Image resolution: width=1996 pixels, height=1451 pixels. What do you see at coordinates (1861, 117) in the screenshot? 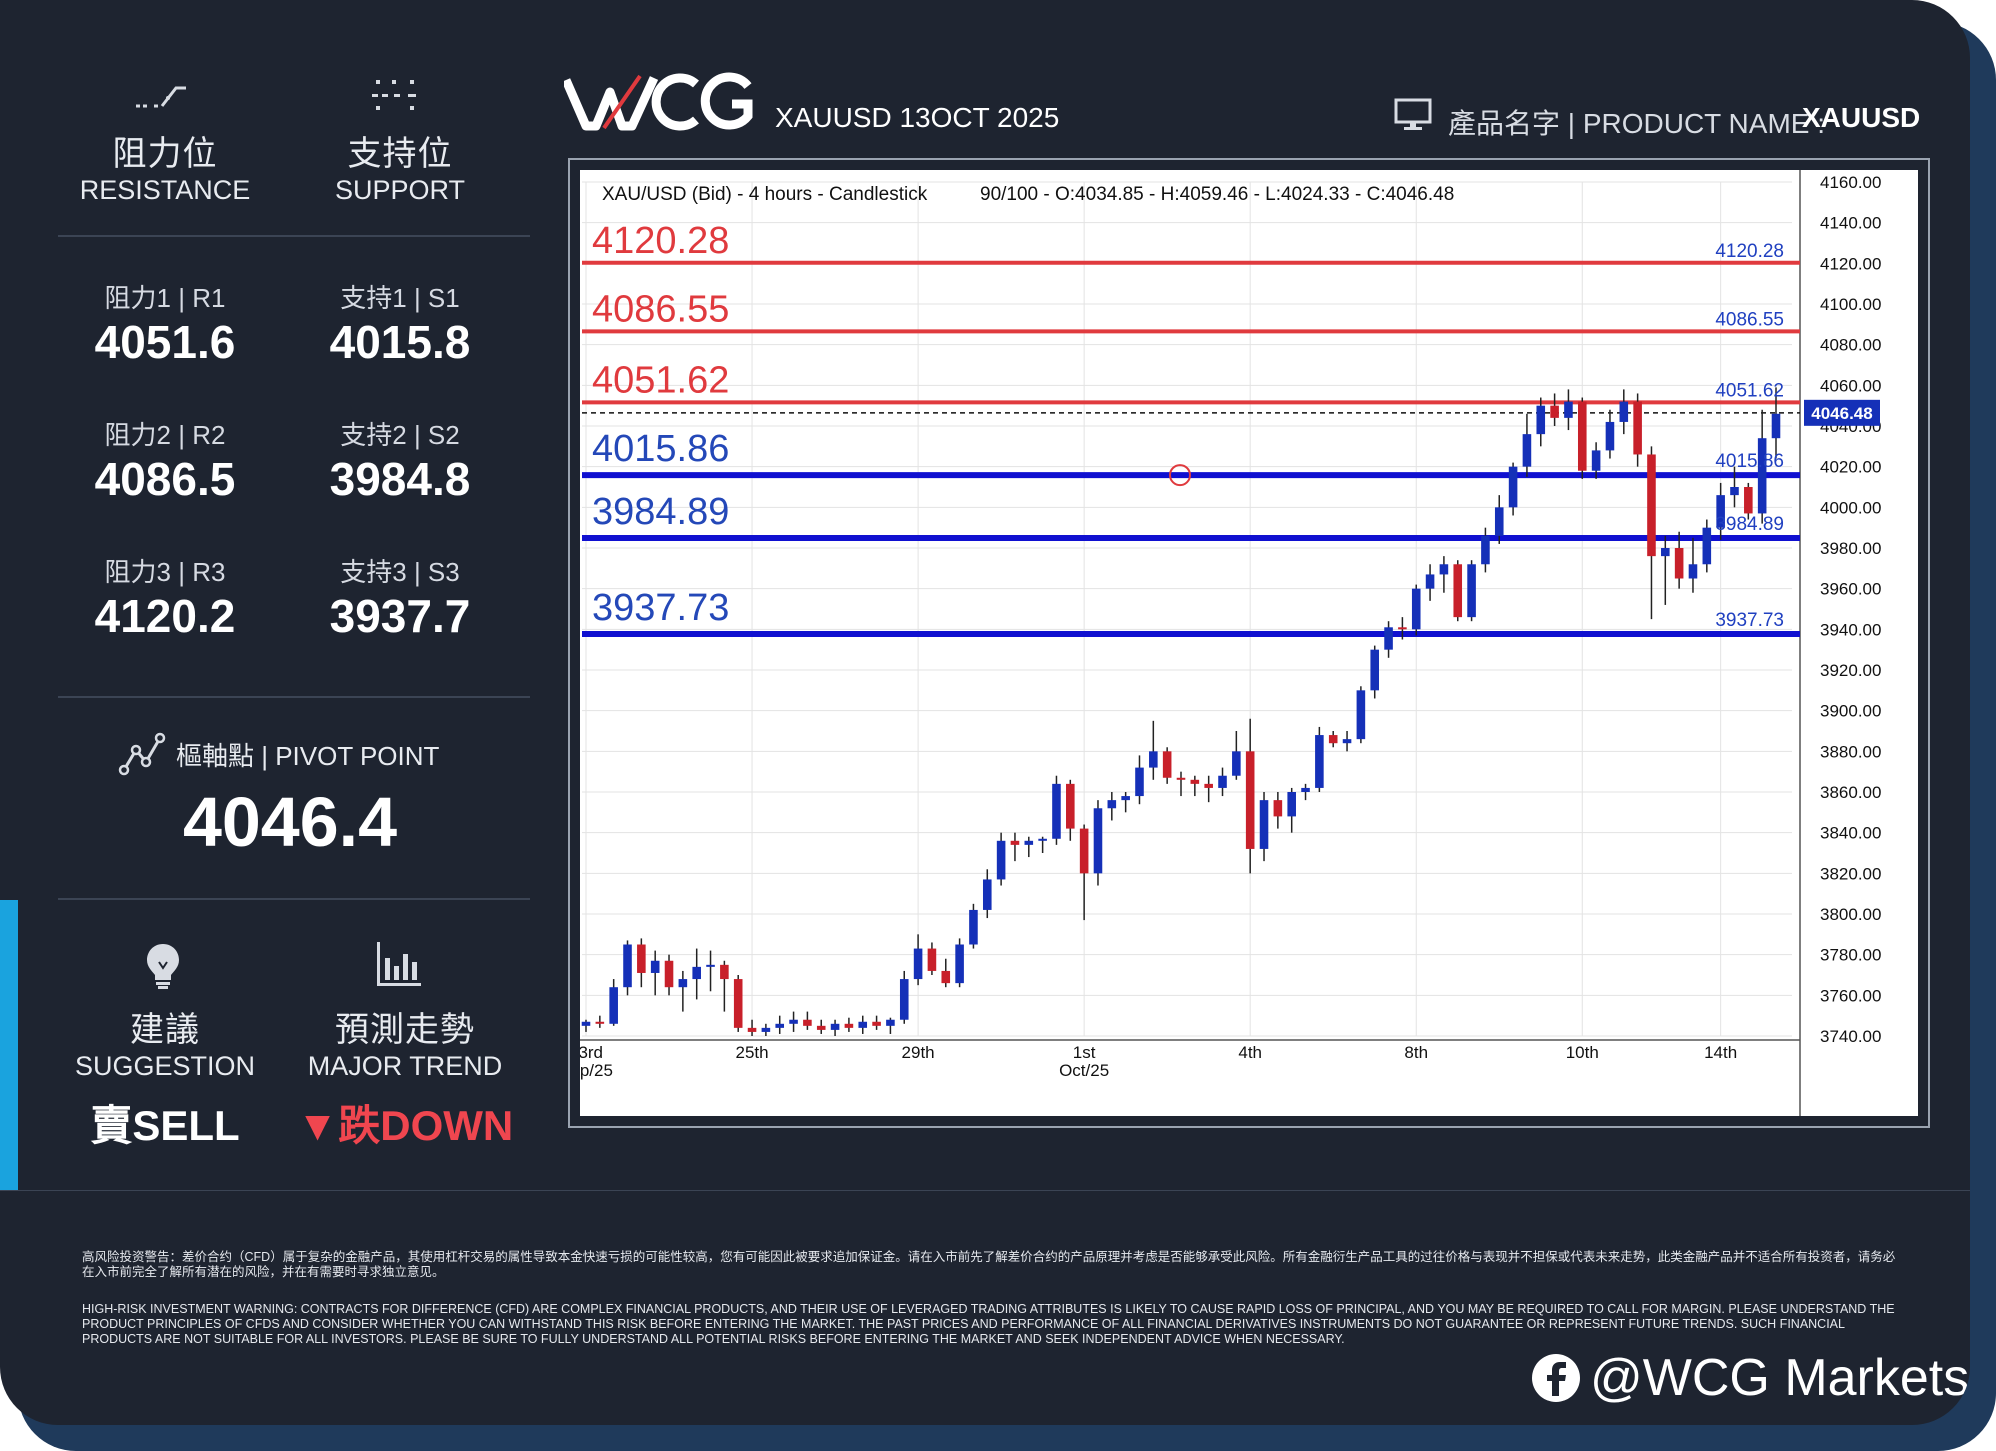
I see `product-name-value: XAUUSD` at bounding box center [1861, 117].